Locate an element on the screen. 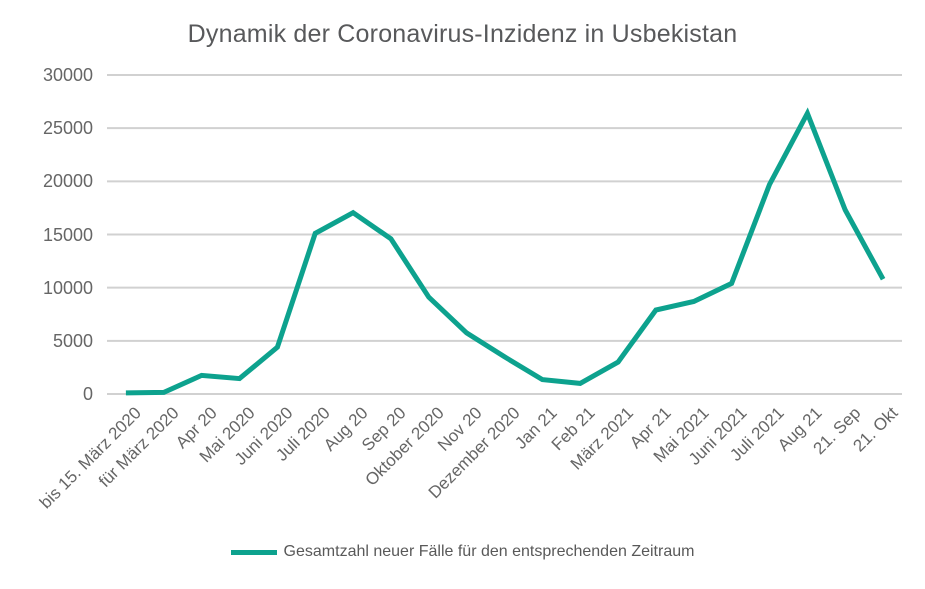  y-tick-label: 10000 is located at coordinates (67, 287).